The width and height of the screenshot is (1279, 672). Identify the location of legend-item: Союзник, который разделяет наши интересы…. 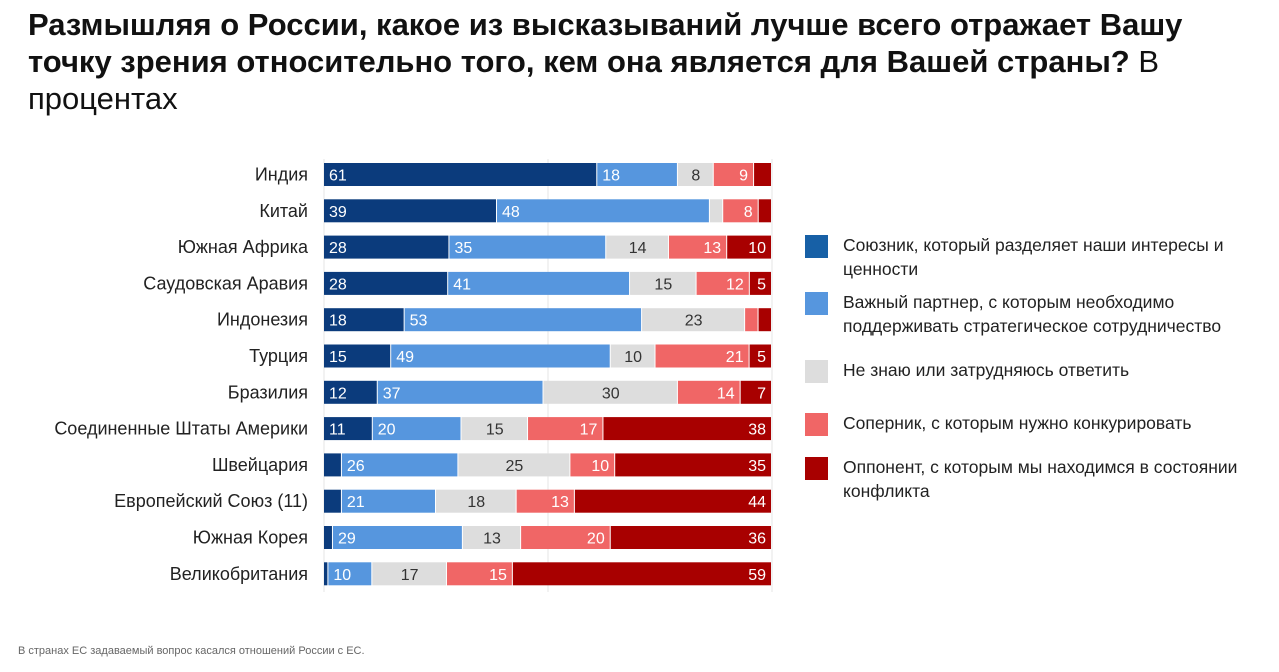
(1042, 257).